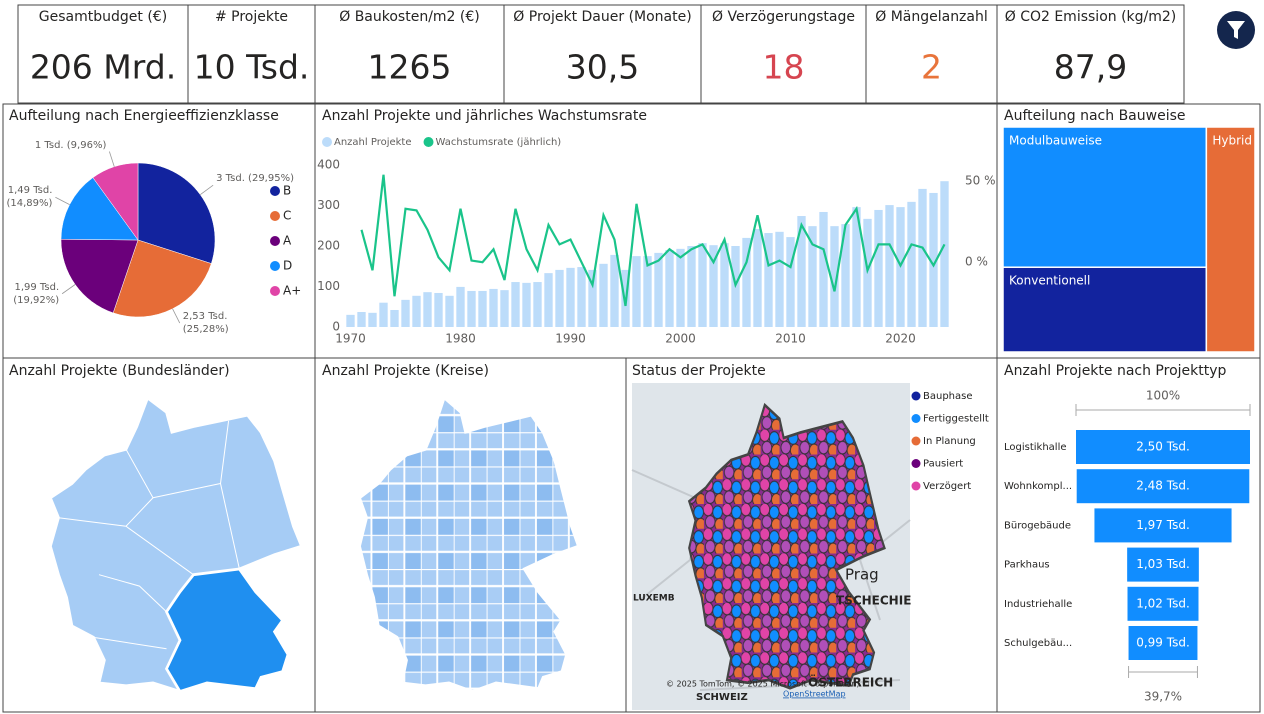 The width and height of the screenshot is (1264, 714). Describe the element at coordinates (255, 179) in the screenshot. I see `pie-data-label: 3 Tsd. (29,95%)` at that location.